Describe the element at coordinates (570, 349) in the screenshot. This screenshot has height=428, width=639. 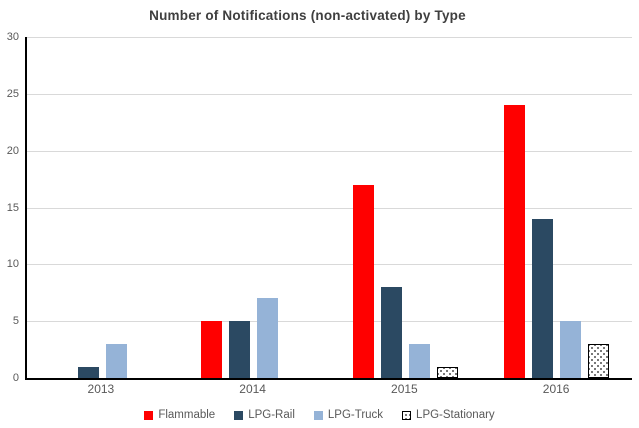
I see `bar-lpg-truck-2016` at that location.